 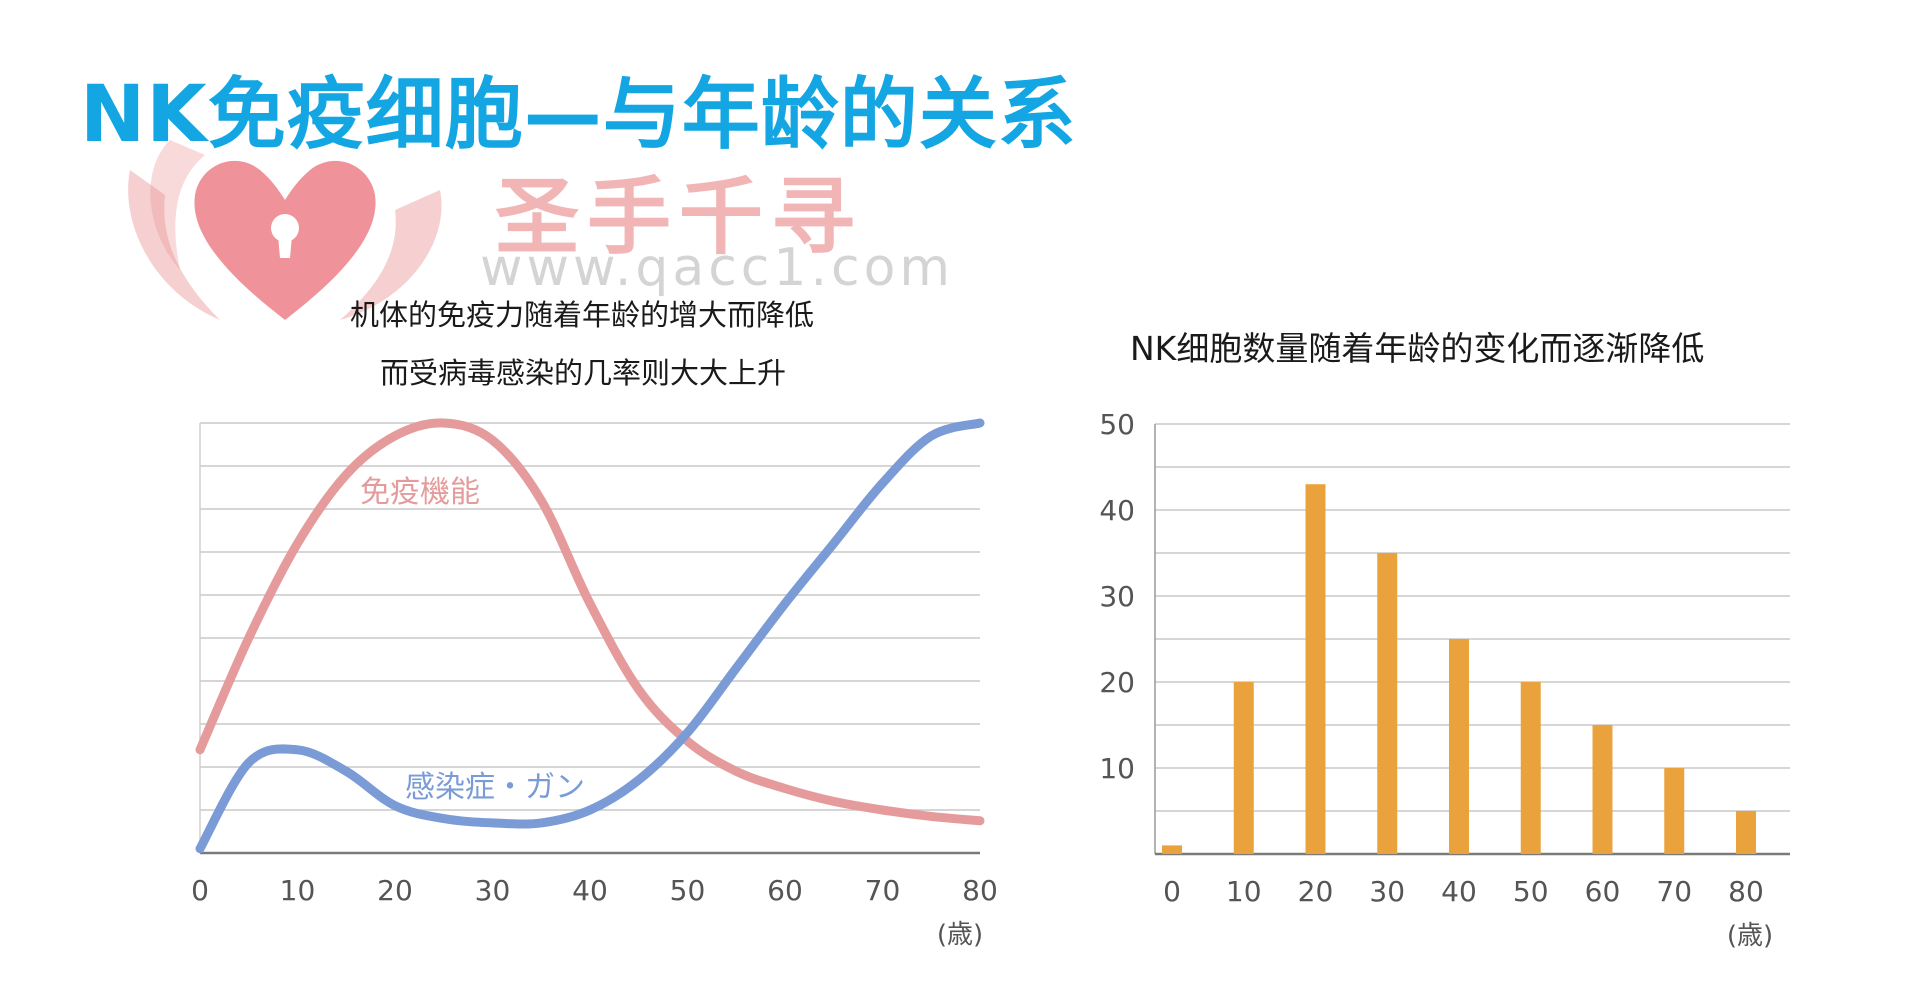 I want to click on watermark-url: www.qacc1.com, so click(x=717, y=268).